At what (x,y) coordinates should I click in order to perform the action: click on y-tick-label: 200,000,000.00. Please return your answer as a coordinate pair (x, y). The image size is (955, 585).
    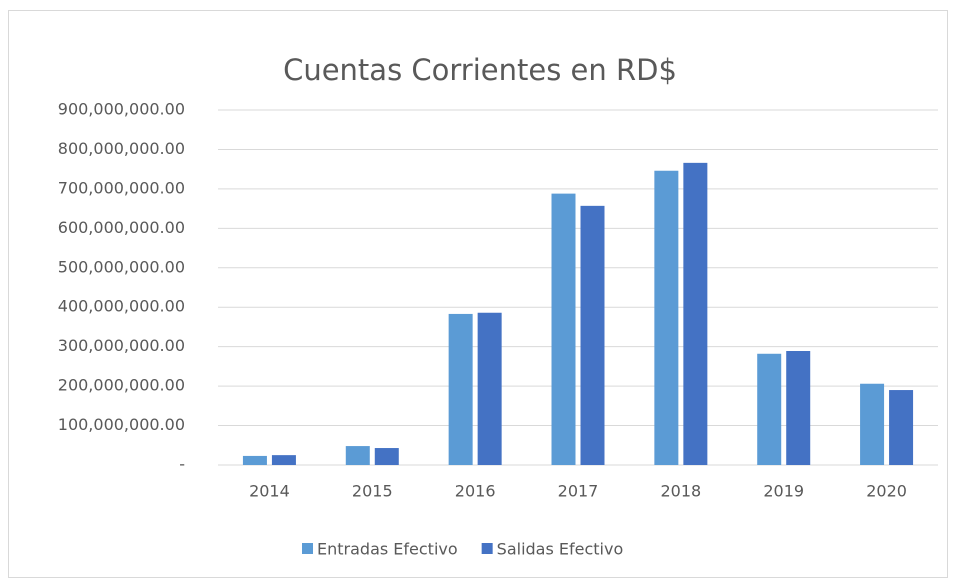
    Looking at the image, I should click on (121, 385).